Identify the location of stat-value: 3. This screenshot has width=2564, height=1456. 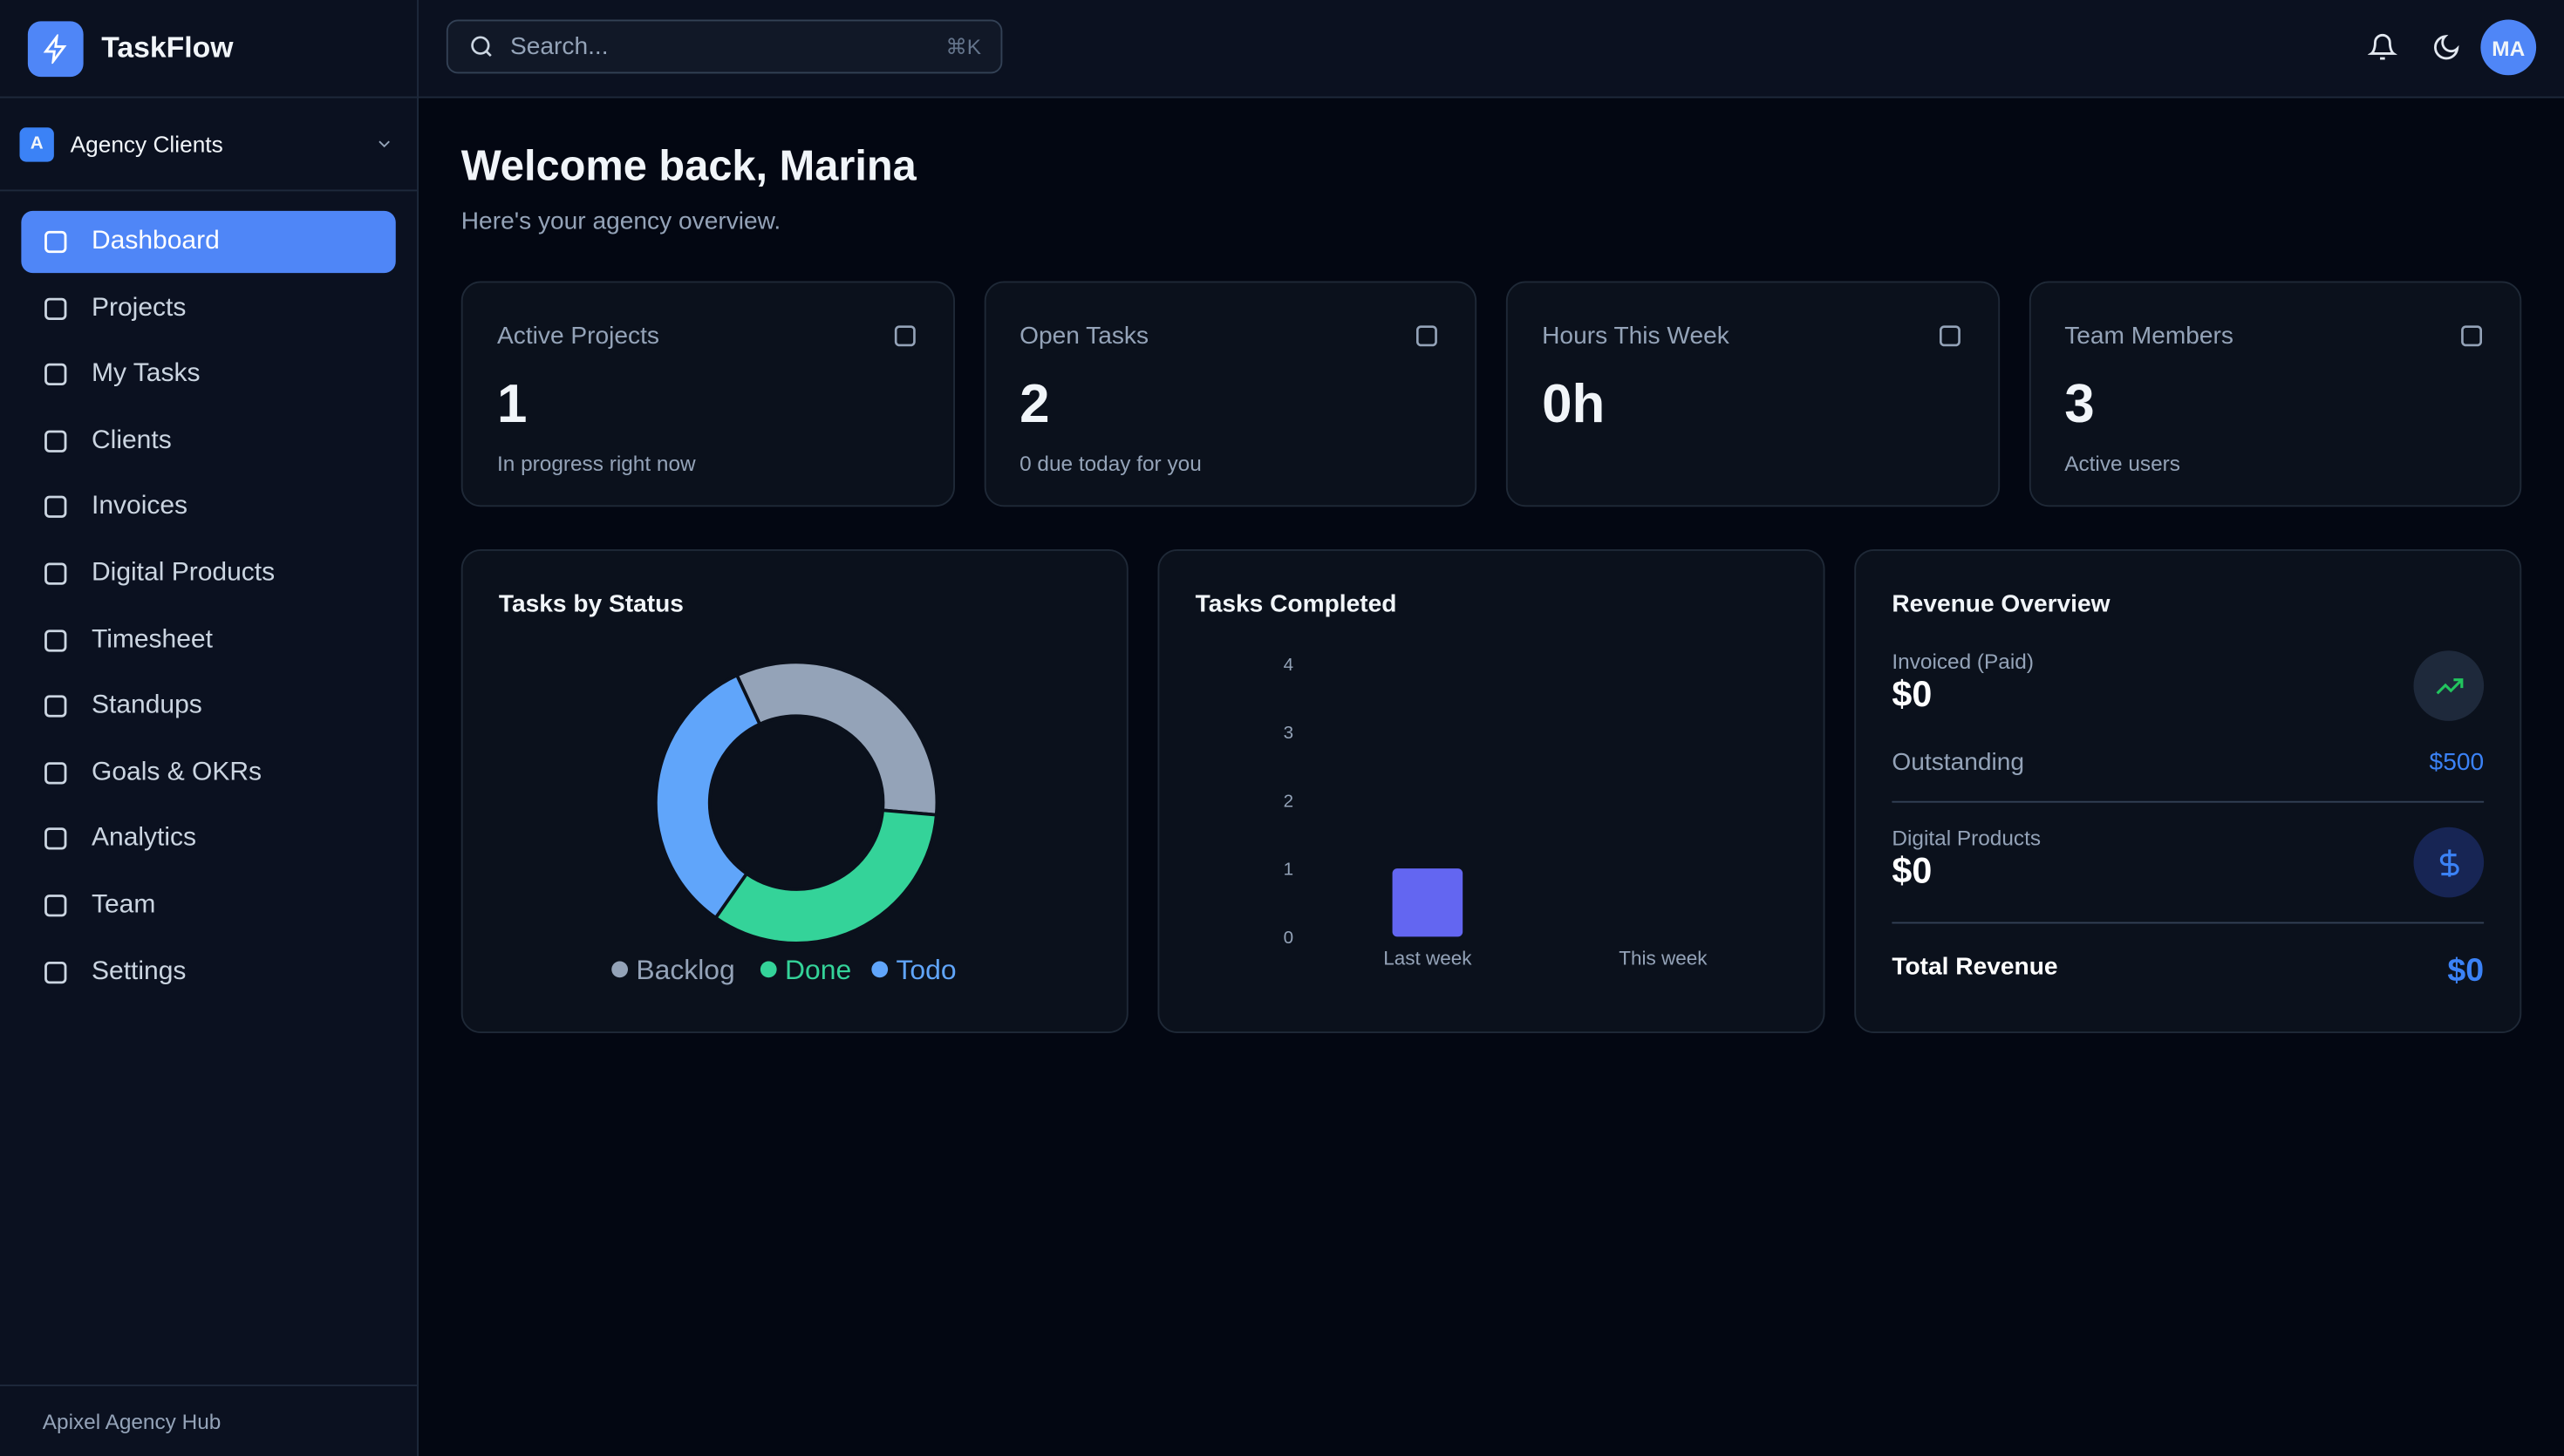
(2079, 402).